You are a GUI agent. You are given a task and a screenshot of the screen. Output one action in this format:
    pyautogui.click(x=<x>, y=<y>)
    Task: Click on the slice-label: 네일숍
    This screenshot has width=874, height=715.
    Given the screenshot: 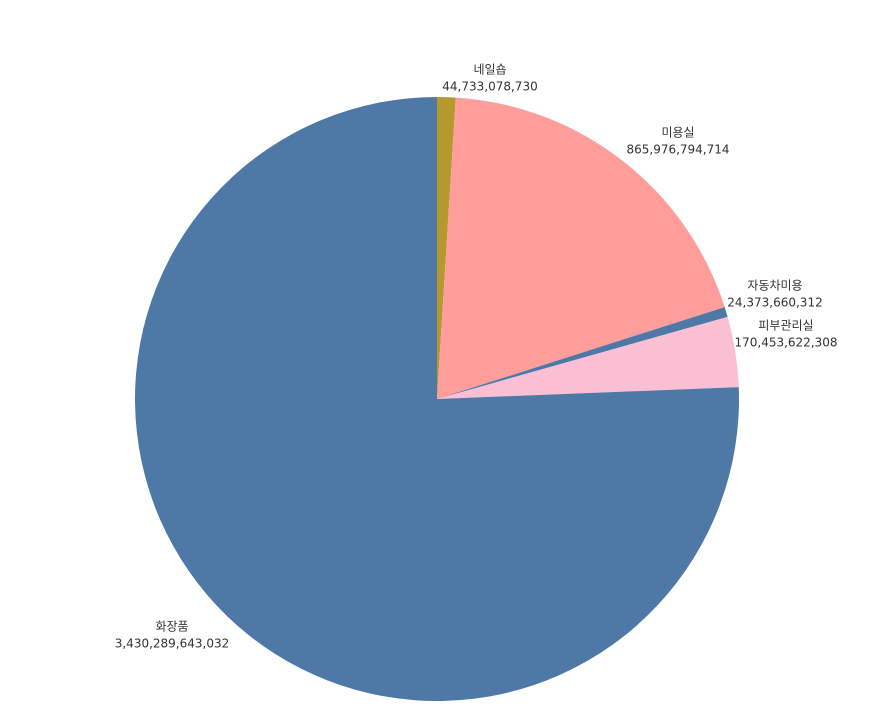 What is the action you would take?
    pyautogui.click(x=489, y=70)
    